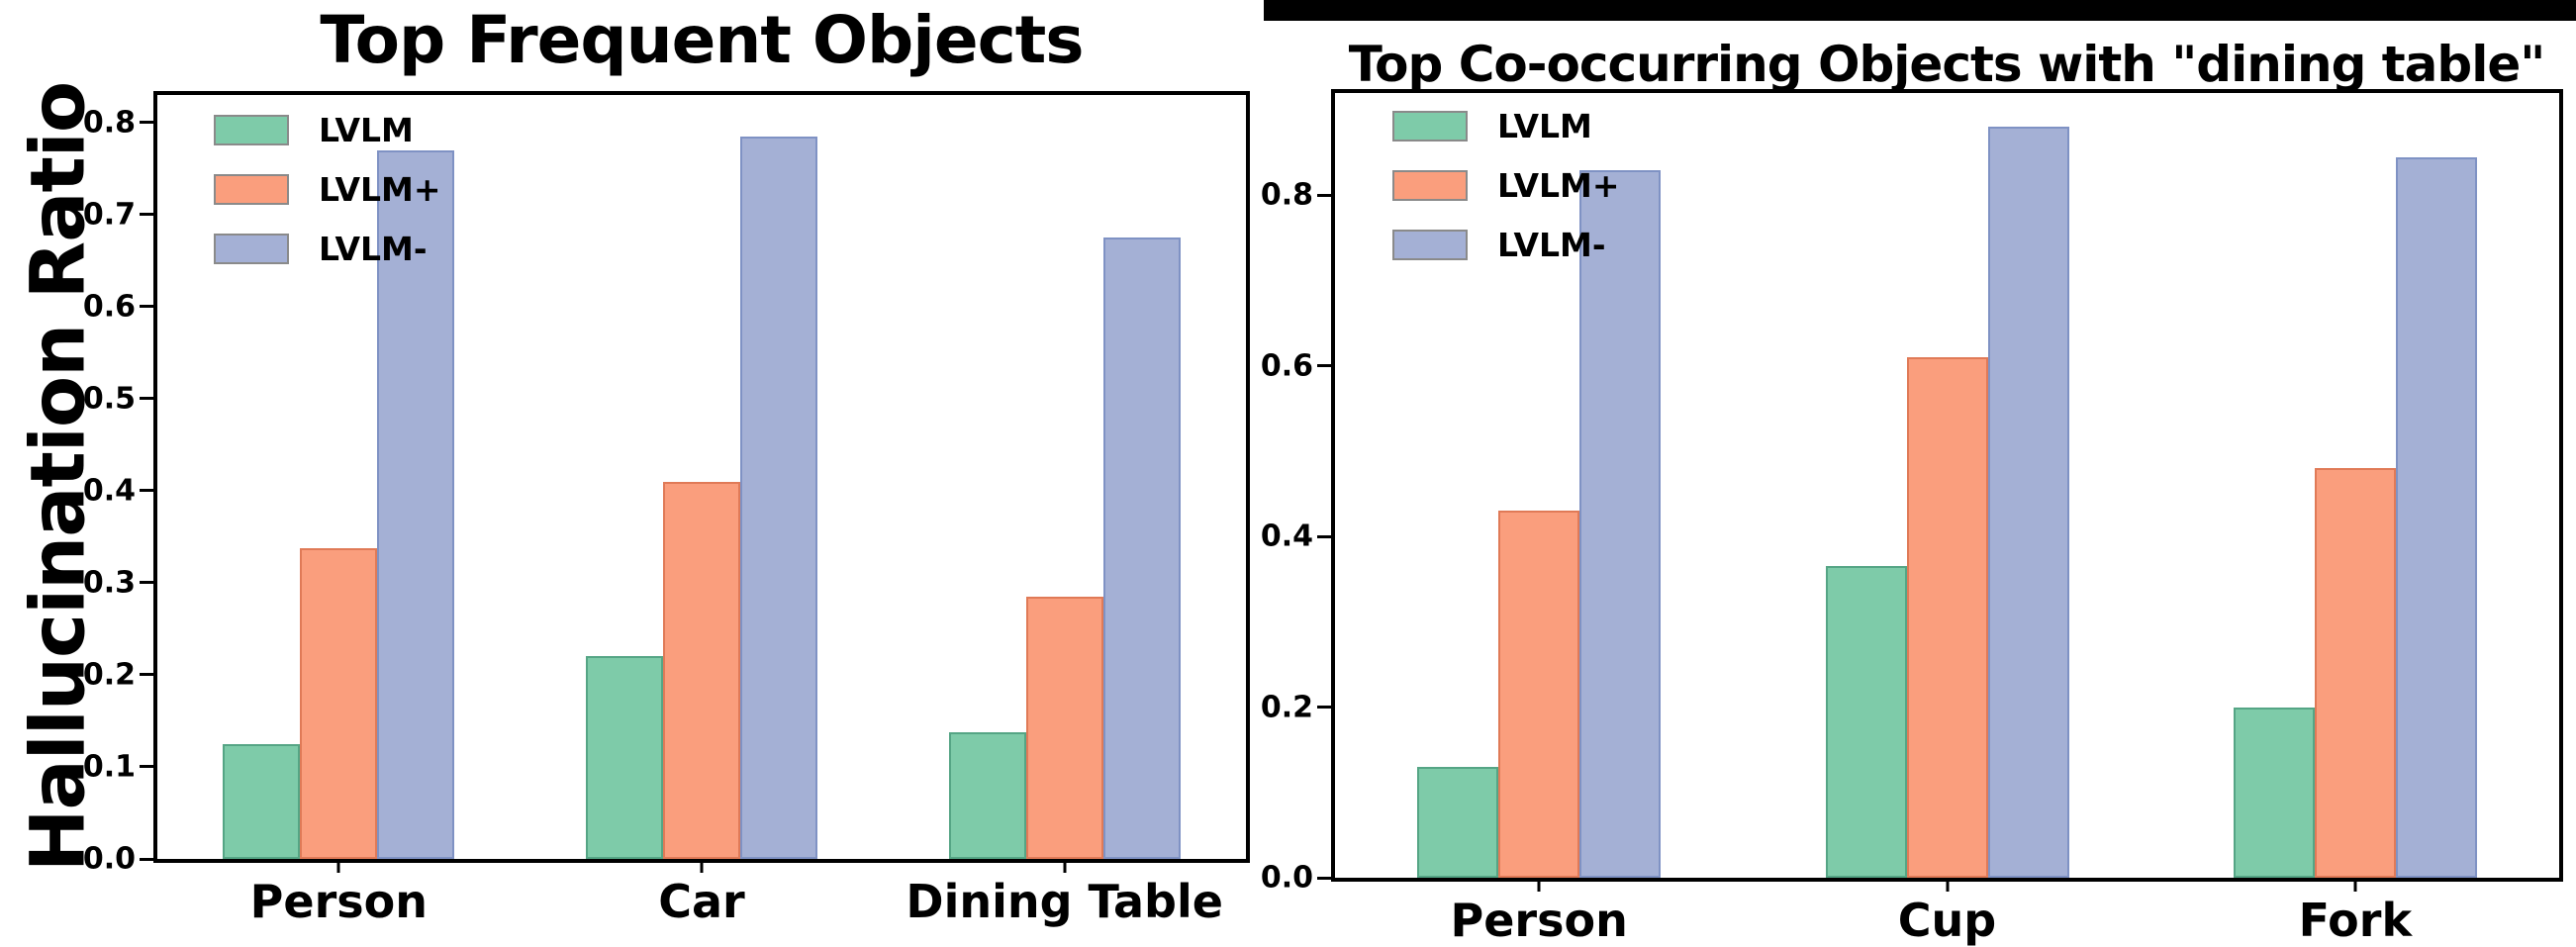  I want to click on y-tick-label: 0.5, so click(109, 399).